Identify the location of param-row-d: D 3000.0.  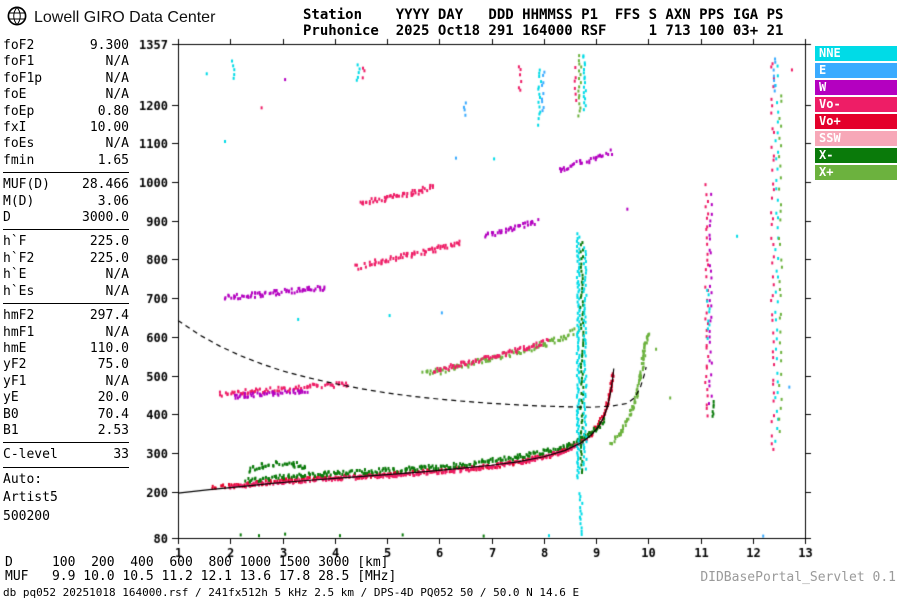
(66, 218).